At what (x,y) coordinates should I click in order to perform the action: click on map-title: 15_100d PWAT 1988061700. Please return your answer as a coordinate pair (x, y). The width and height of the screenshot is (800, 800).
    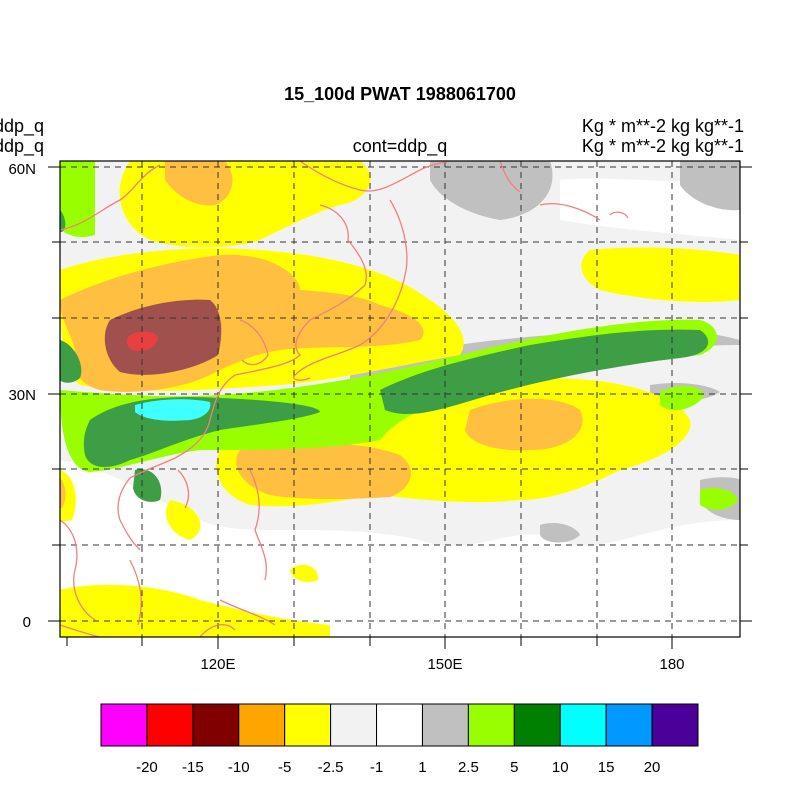
    Looking at the image, I should click on (400, 94).